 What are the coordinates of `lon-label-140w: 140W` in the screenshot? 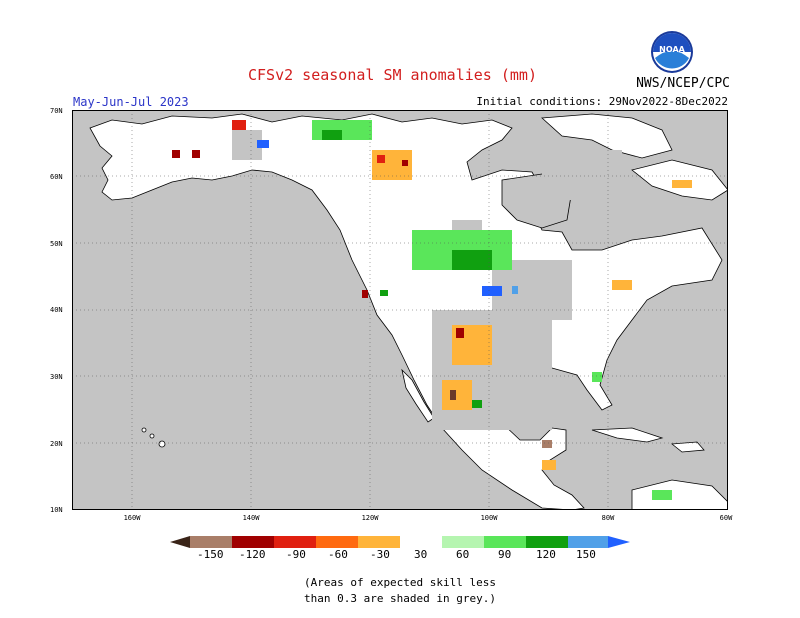 It's located at (251, 518).